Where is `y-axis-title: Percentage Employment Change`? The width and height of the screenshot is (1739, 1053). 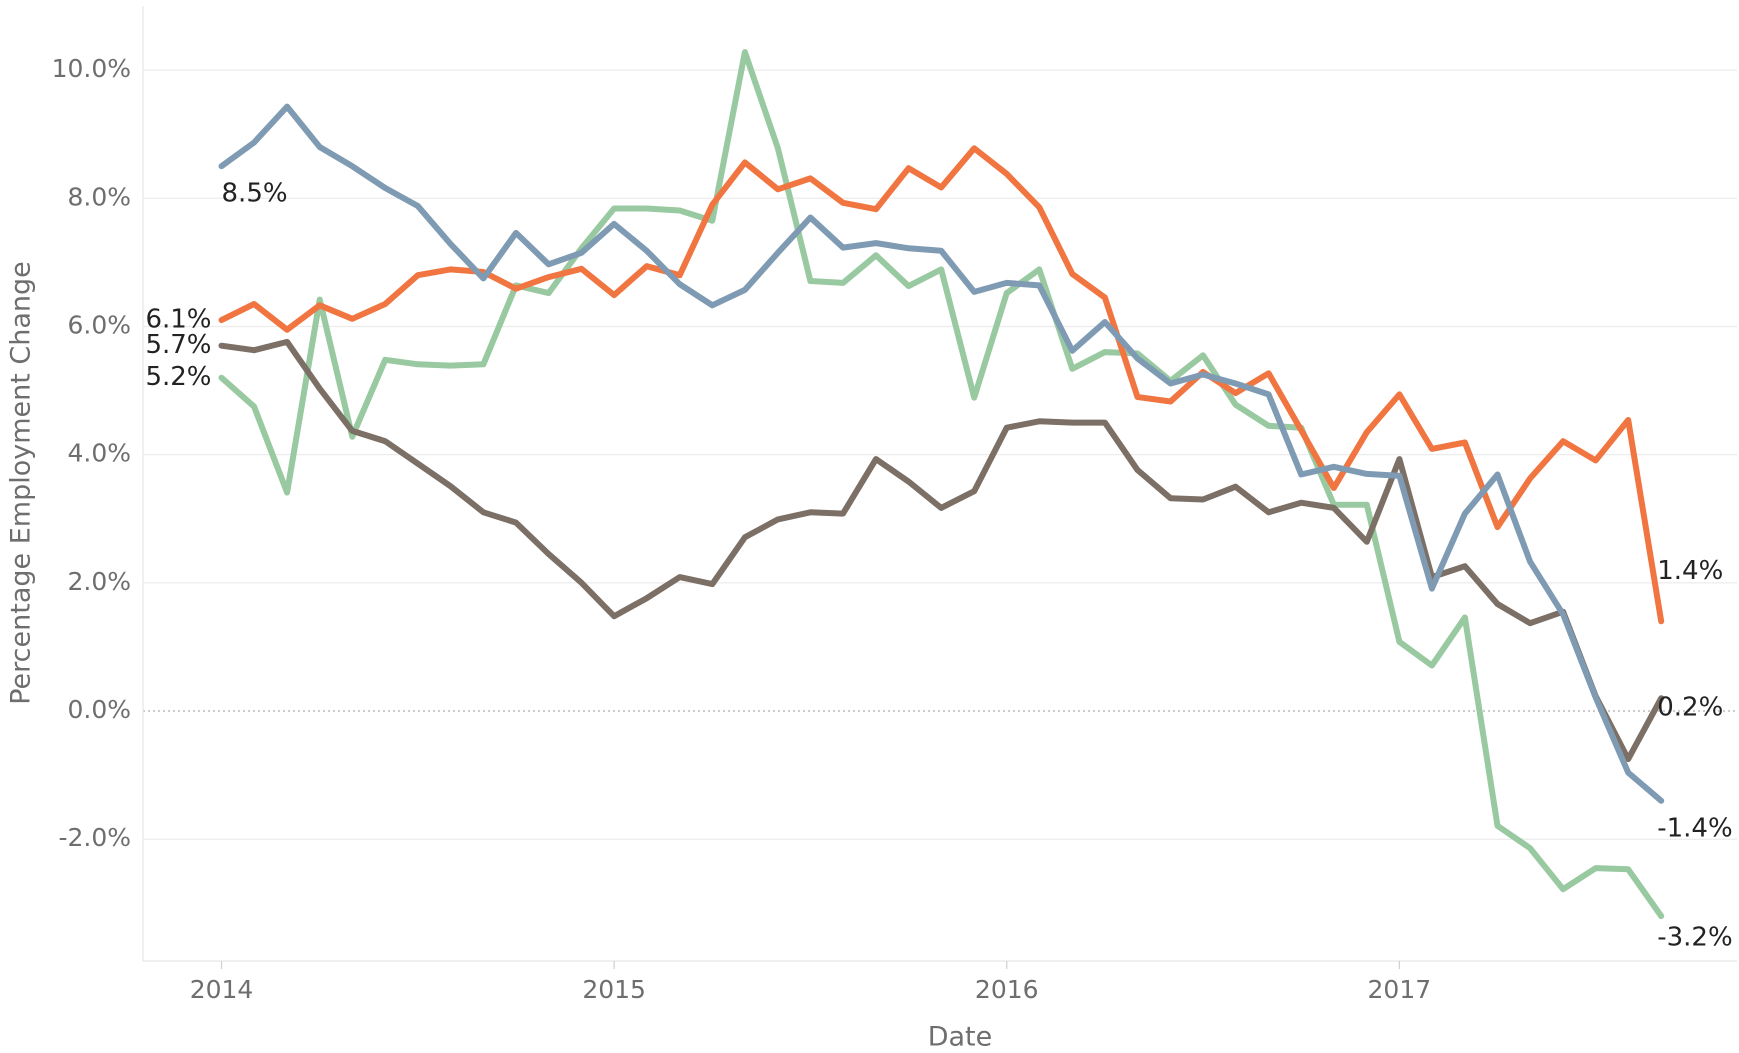 y-axis-title: Percentage Employment Change is located at coordinates (21, 483).